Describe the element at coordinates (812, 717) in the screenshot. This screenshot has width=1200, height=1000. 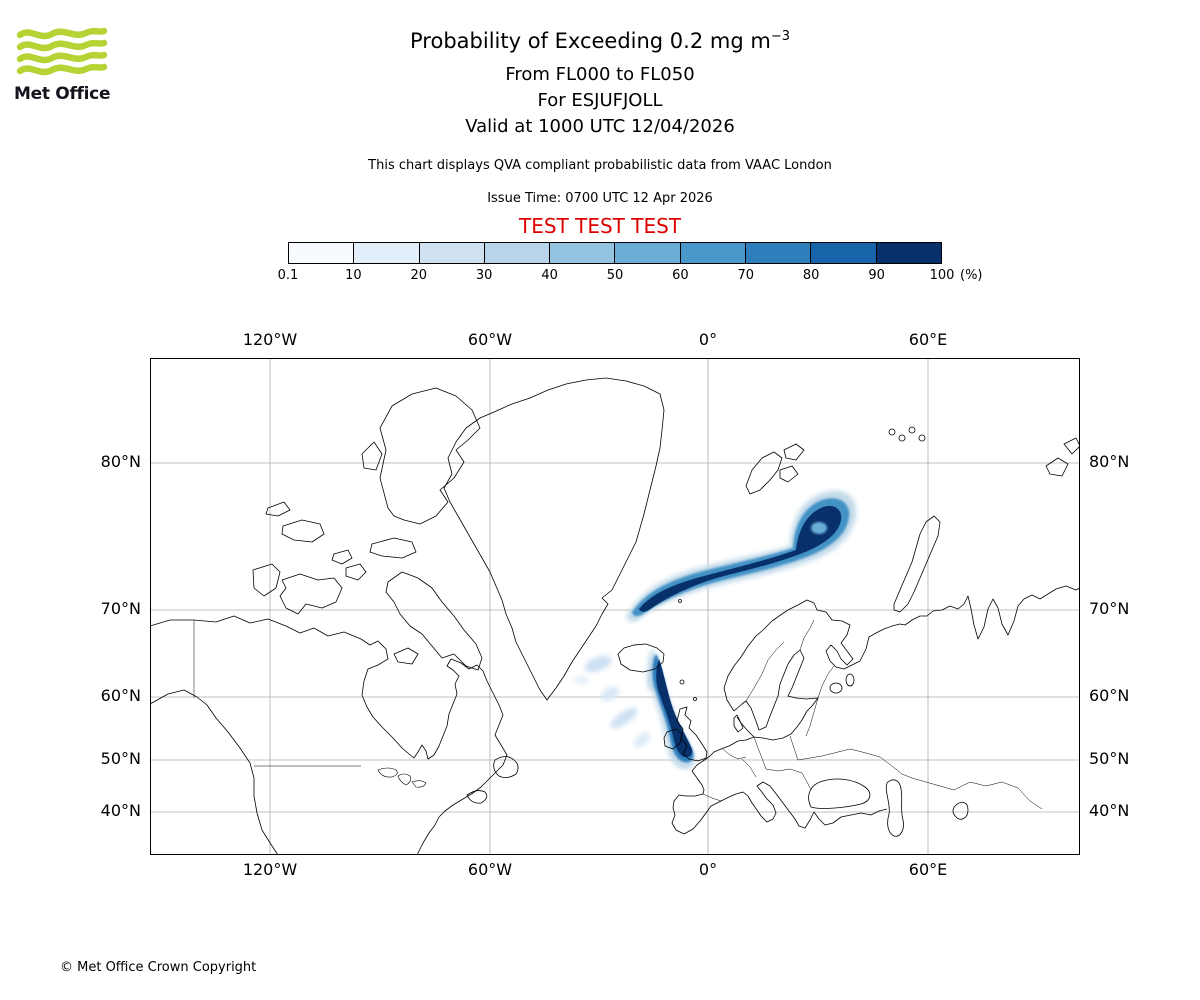
I see `border-baltics-russia` at that location.